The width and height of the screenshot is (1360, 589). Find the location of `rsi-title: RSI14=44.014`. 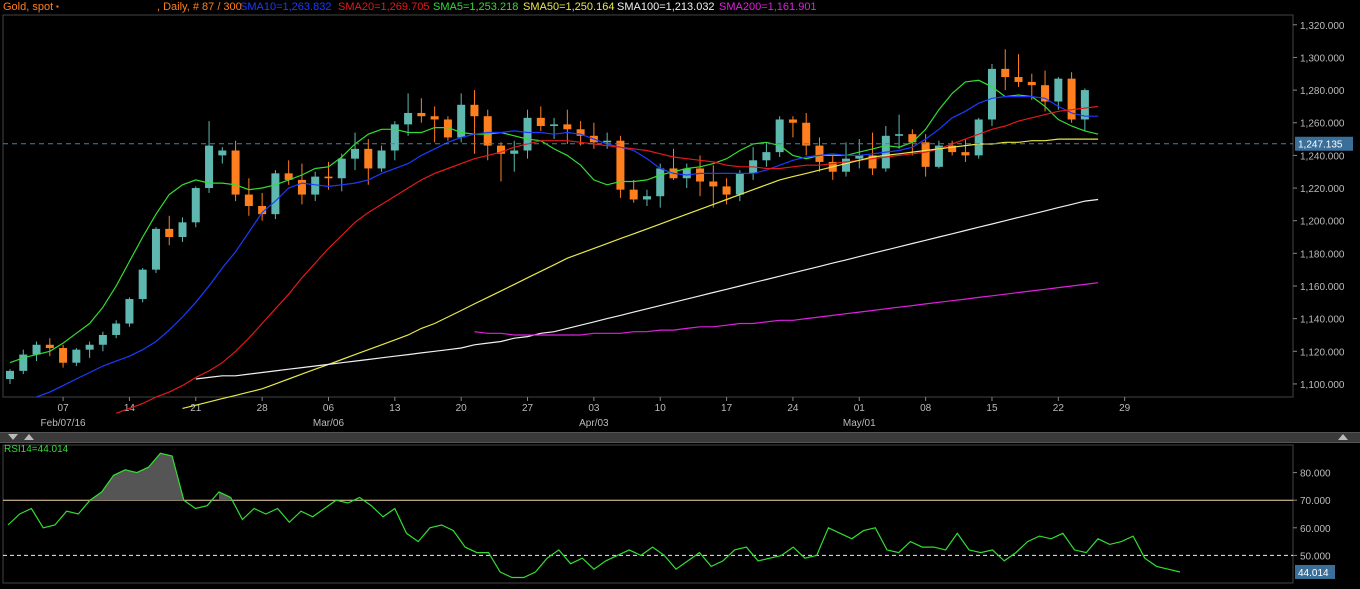

rsi-title: RSI14=44.014 is located at coordinates (36, 449).